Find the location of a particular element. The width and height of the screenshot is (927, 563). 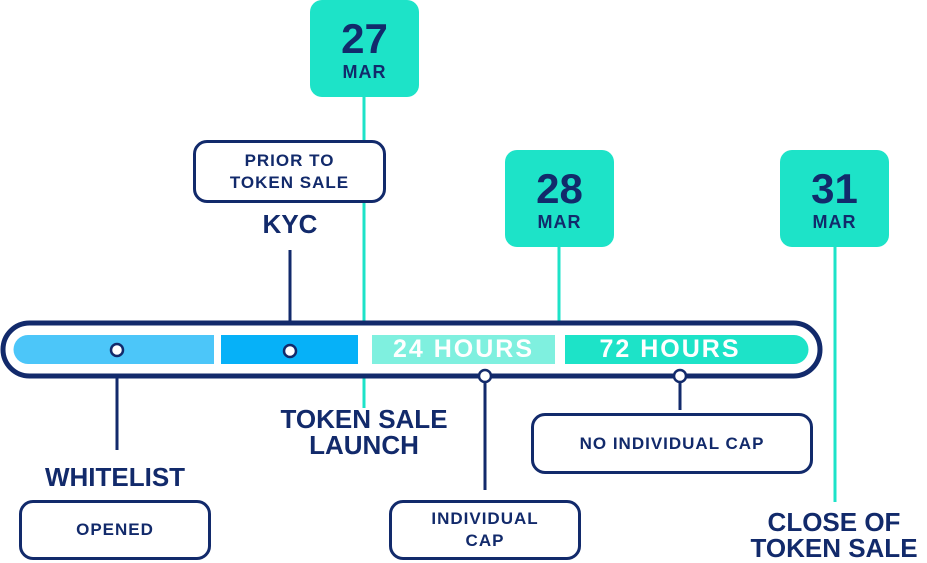

24-hours-segment is located at coordinates (463, 349).